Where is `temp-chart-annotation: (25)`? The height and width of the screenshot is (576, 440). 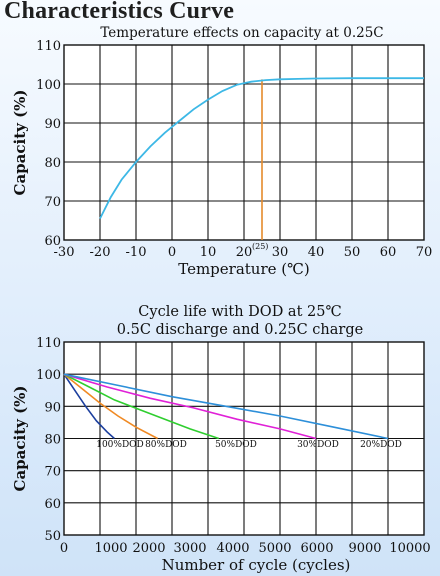 temp-chart-annotation: (25) is located at coordinates (260, 246).